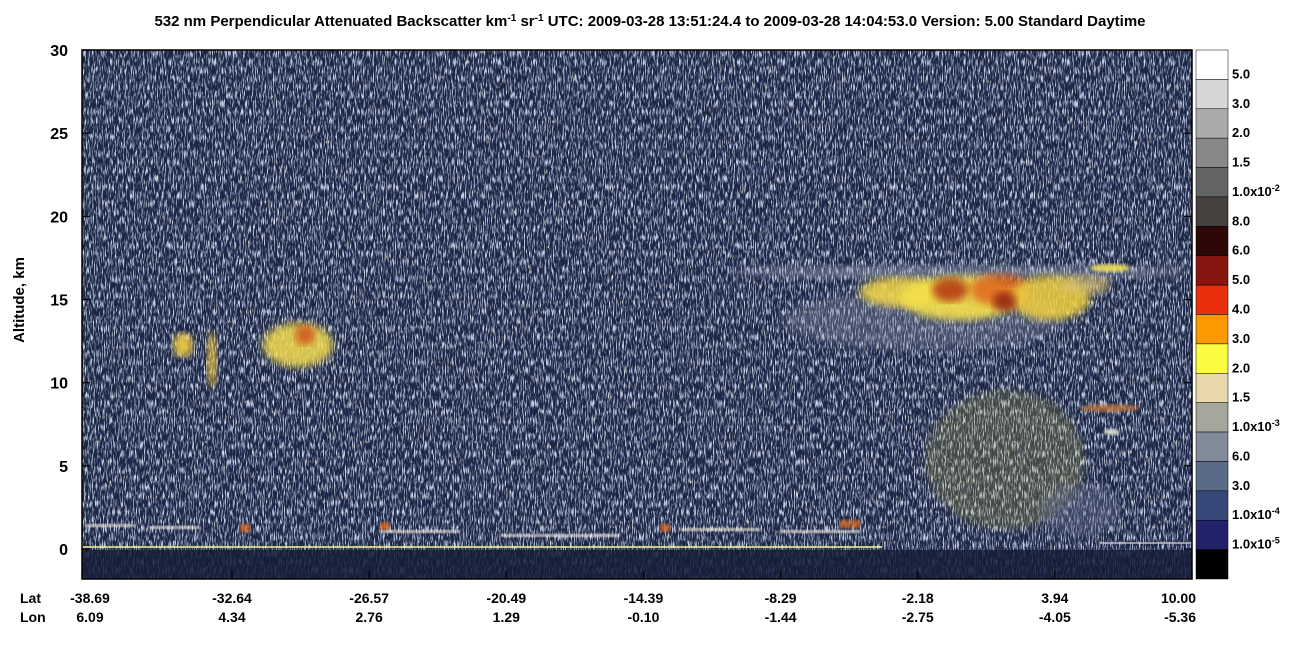 Image resolution: width=1300 pixels, height=667 pixels. Describe the element at coordinates (19, 300) in the screenshot. I see `y-axis-label: Altitude, km` at that location.